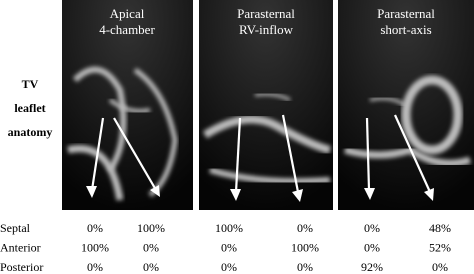  Describe the element at coordinates (30, 84) in the screenshot. I see `side-label: TV` at that location.